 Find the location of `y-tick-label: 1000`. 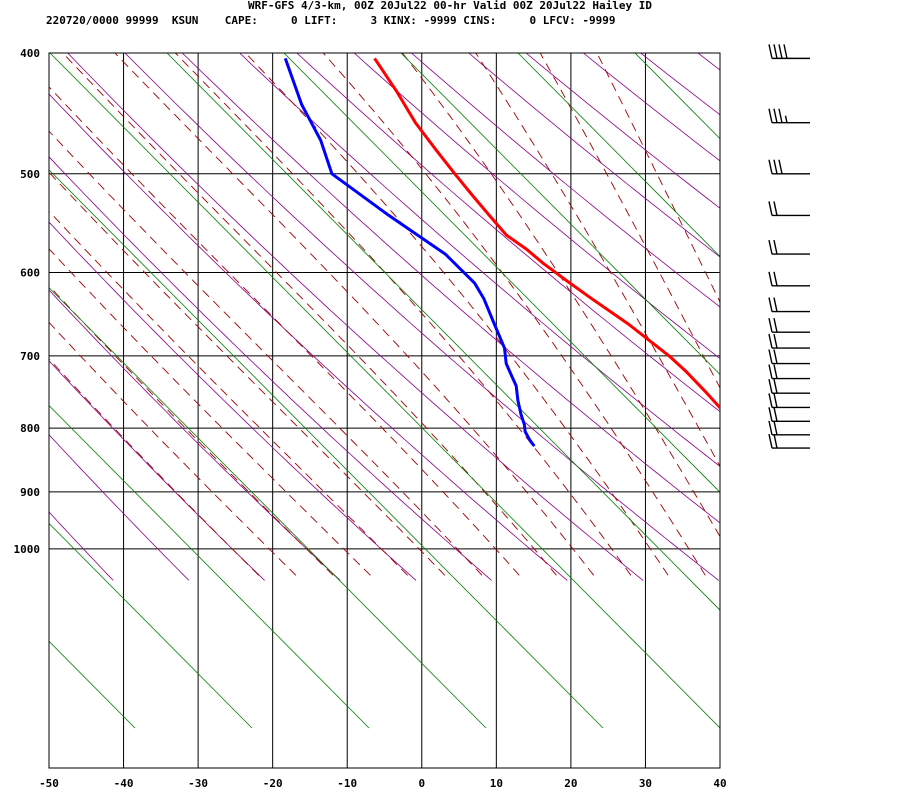

y-tick-label: 1000 is located at coordinates (27, 549).